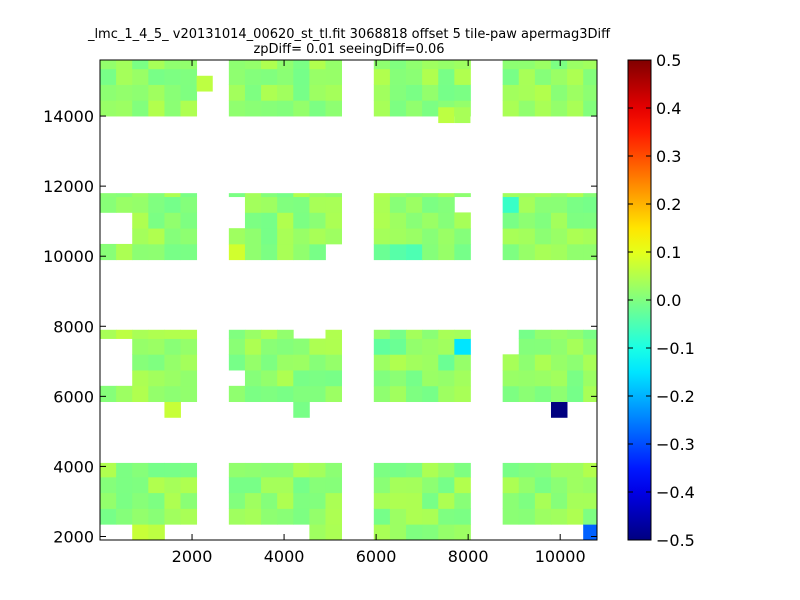 The image size is (800, 600). Describe the element at coordinates (675, 348) in the screenshot. I see `colorbar-tick-label: −0.1` at that location.